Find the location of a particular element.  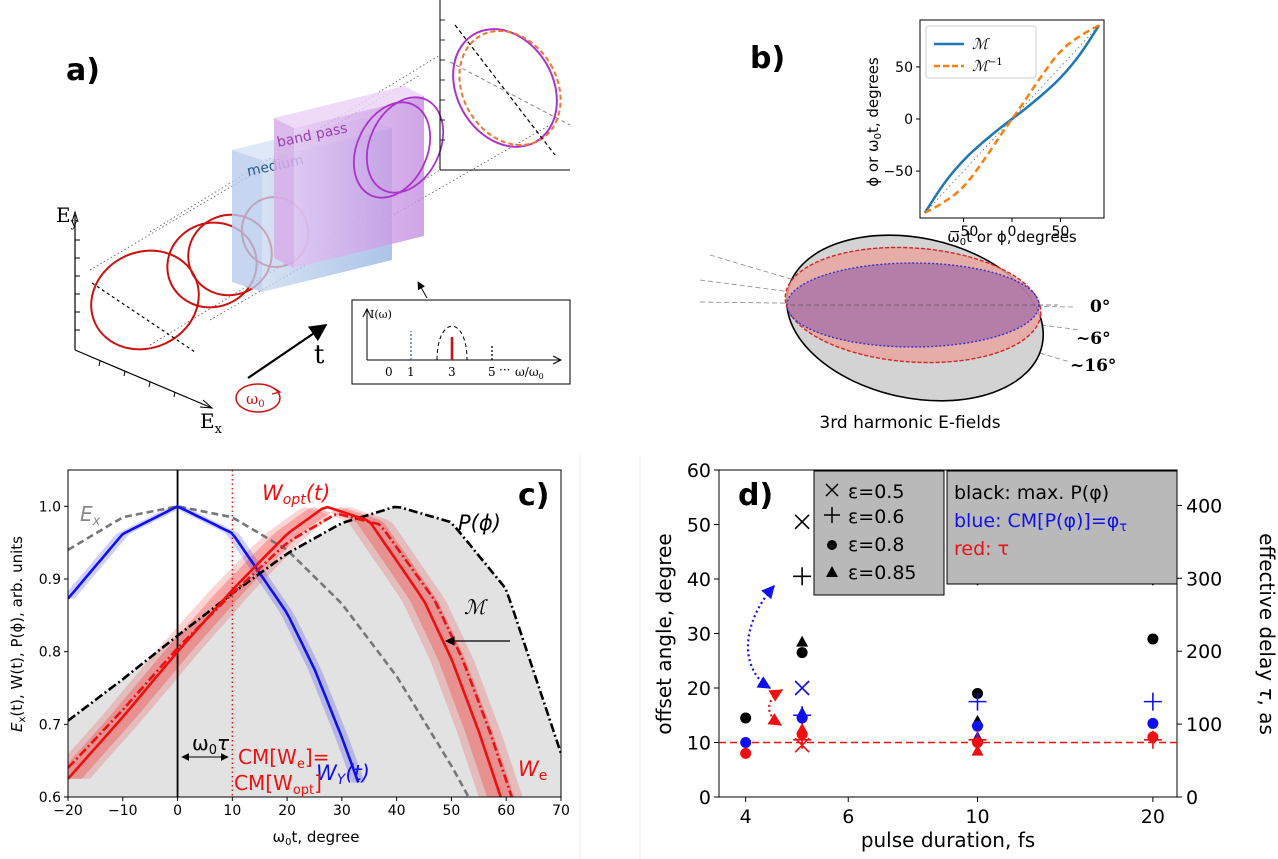

annot-w0tau: ω0τ is located at coordinates (211, 744).